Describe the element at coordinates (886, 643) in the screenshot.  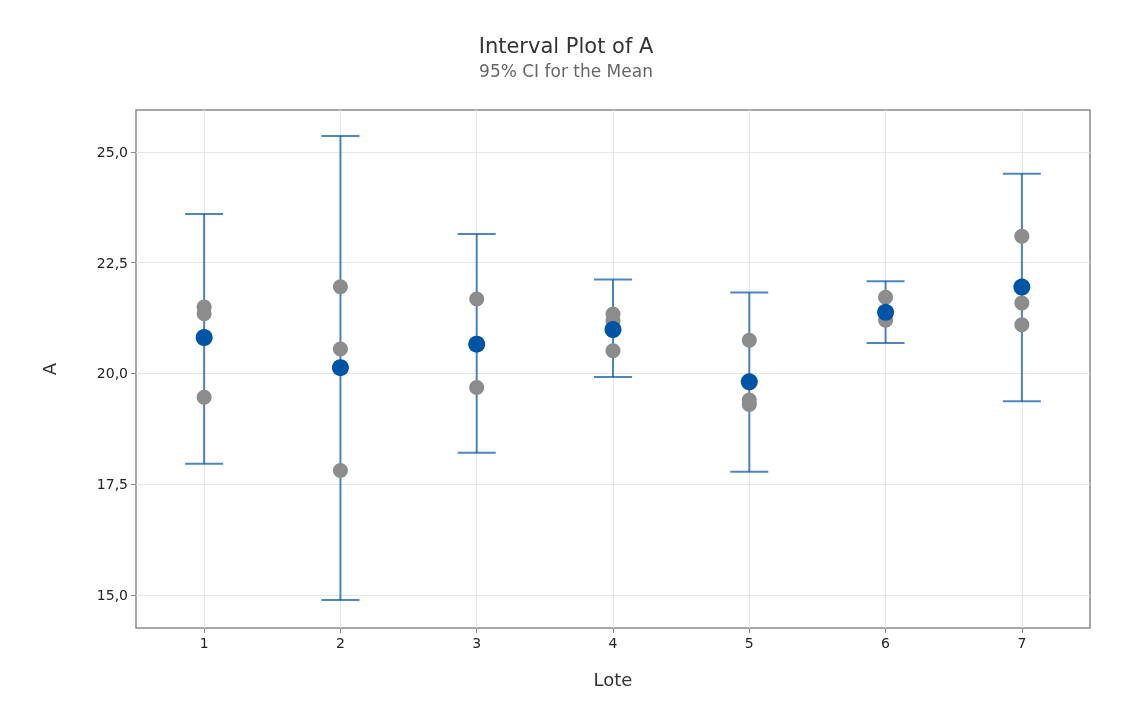
I see `x-tick-label: 6` at that location.